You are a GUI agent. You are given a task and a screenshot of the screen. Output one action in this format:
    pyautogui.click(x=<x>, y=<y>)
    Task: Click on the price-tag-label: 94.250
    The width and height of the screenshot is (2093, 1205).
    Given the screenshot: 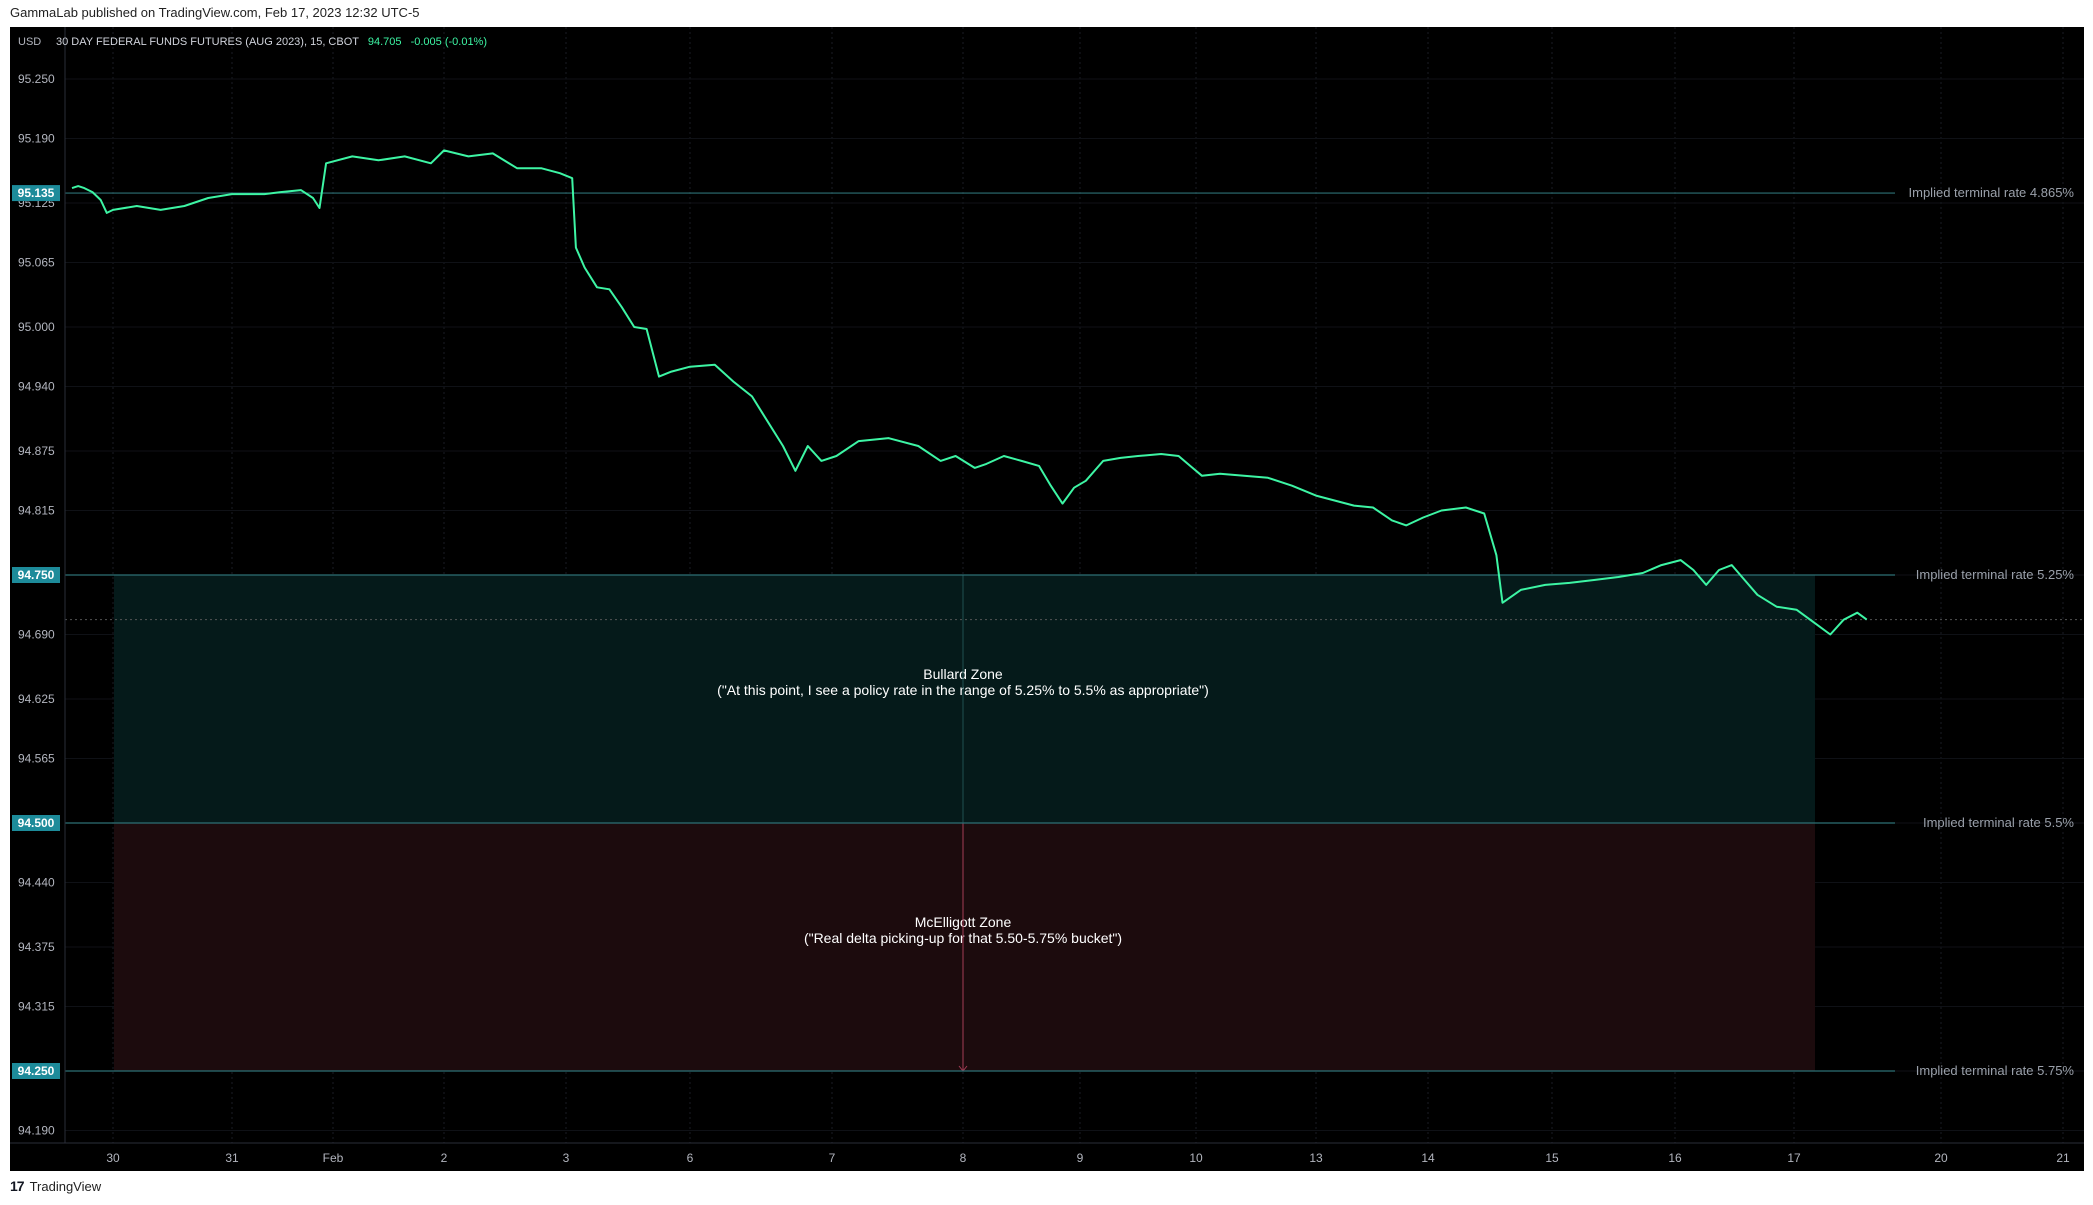 What is the action you would take?
    pyautogui.click(x=36, y=1071)
    